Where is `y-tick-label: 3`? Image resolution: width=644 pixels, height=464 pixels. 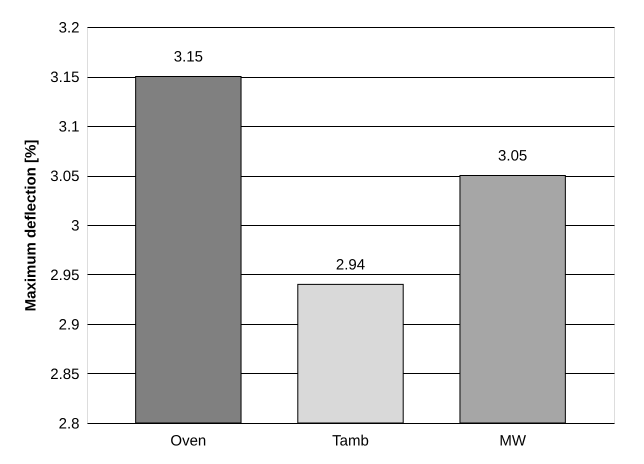
y-tick-label: 3 is located at coordinates (75, 226).